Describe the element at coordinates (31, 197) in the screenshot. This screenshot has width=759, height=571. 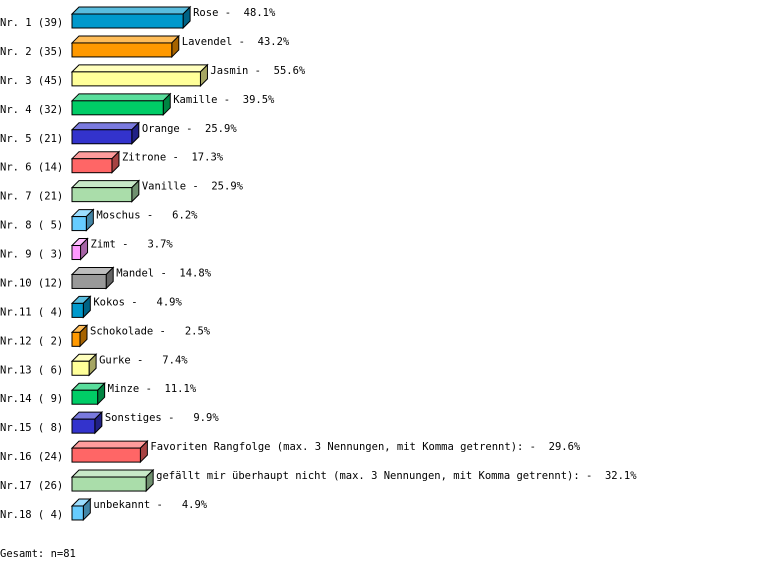
I see `row-label: Nr. 7 (21)` at that location.